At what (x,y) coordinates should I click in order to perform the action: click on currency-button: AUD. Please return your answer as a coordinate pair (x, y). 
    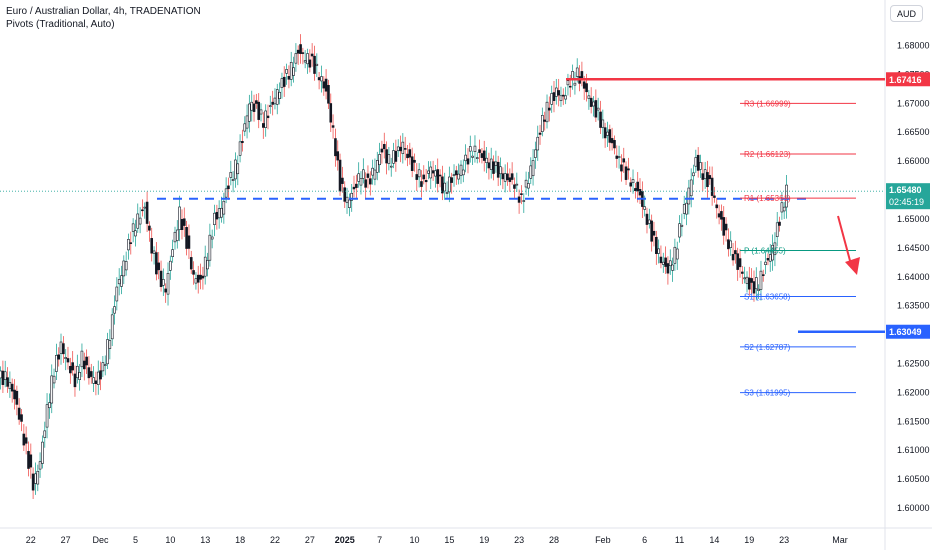
    Looking at the image, I should click on (906, 13).